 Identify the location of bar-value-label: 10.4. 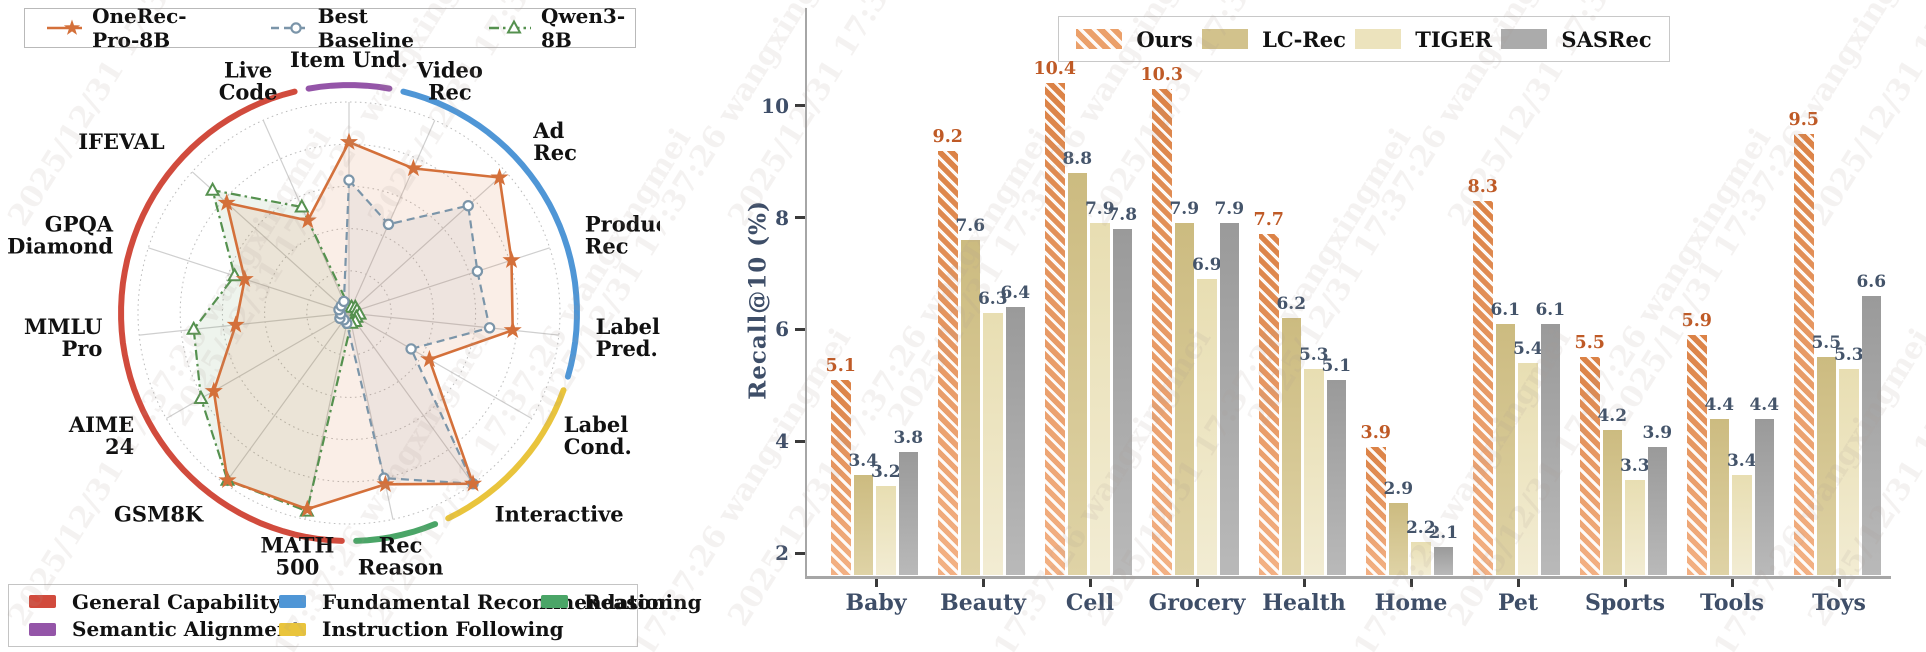
(1055, 69).